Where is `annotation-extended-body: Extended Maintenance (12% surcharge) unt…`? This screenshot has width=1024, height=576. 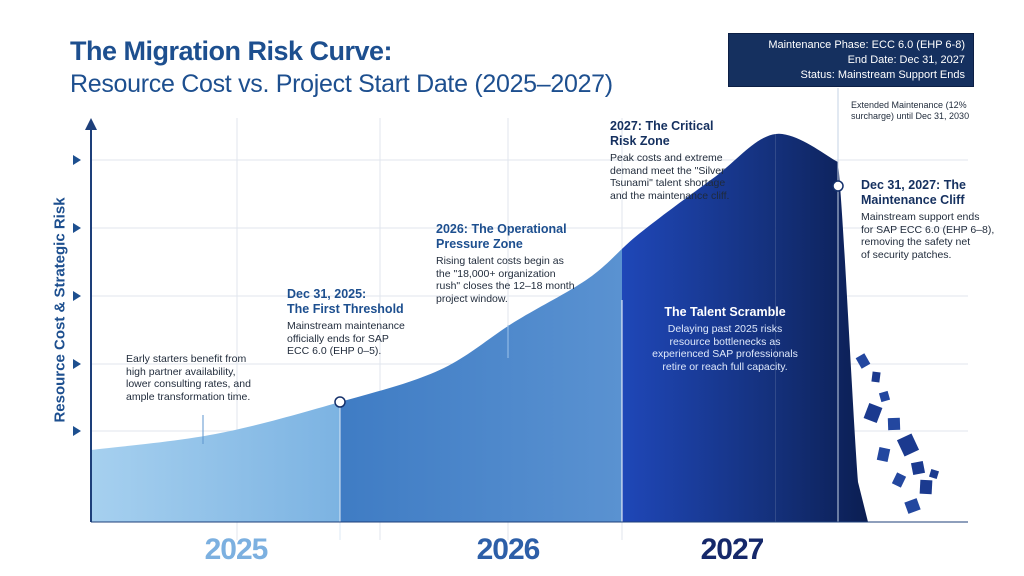
annotation-extended-body: Extended Maintenance (12% surcharge) unt… is located at coordinates (910, 110).